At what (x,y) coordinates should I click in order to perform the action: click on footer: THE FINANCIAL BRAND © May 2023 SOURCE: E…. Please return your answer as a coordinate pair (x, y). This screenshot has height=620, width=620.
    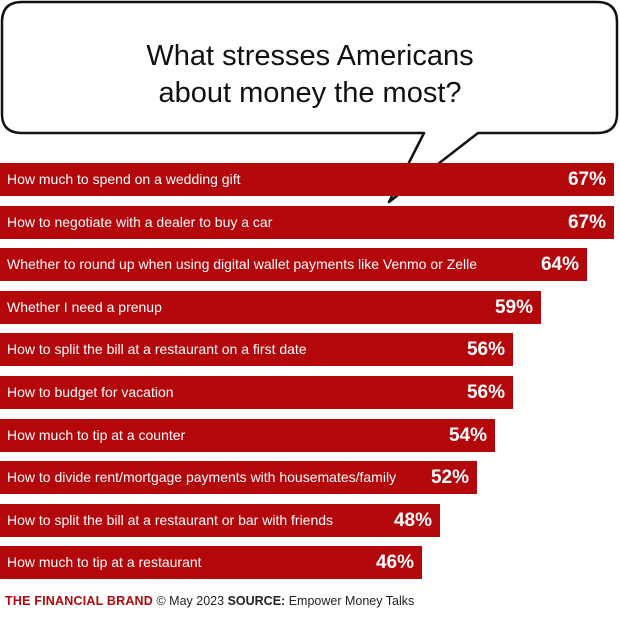
    Looking at the image, I should click on (209, 601).